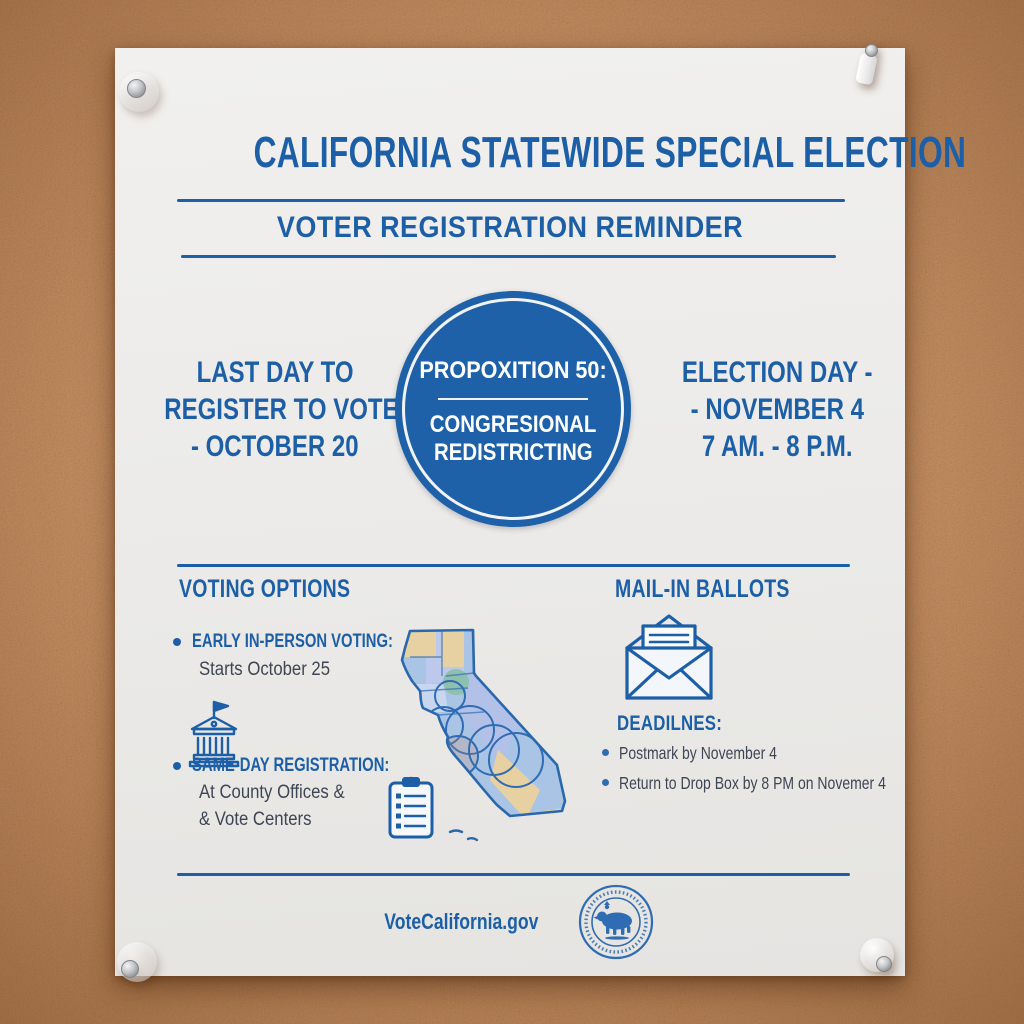  What do you see at coordinates (255, 819) in the screenshot?
I see `same-day-detail-2: & Vote Centers` at bounding box center [255, 819].